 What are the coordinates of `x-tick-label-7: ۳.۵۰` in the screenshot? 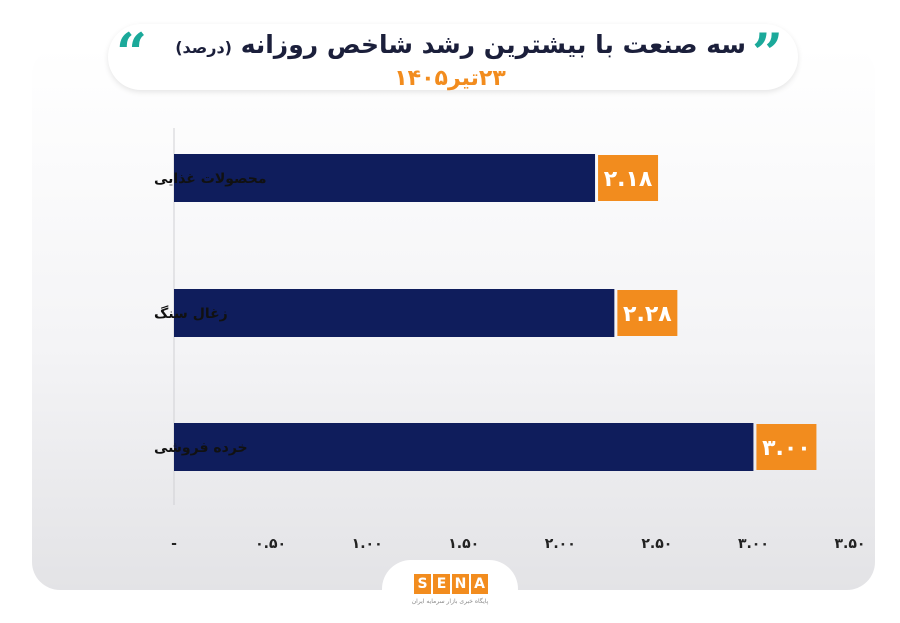 It's located at (850, 544).